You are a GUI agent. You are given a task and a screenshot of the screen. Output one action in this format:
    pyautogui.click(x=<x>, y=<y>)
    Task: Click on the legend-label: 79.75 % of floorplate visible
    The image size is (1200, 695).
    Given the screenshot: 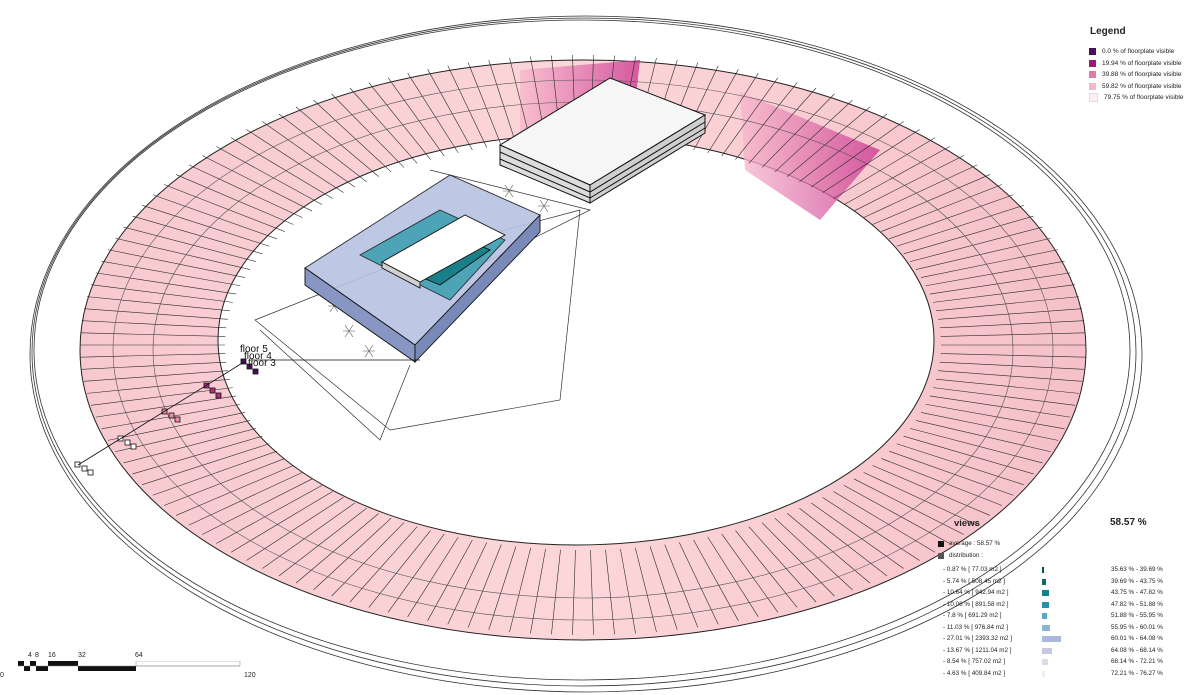 What is the action you would take?
    pyautogui.click(x=1144, y=98)
    